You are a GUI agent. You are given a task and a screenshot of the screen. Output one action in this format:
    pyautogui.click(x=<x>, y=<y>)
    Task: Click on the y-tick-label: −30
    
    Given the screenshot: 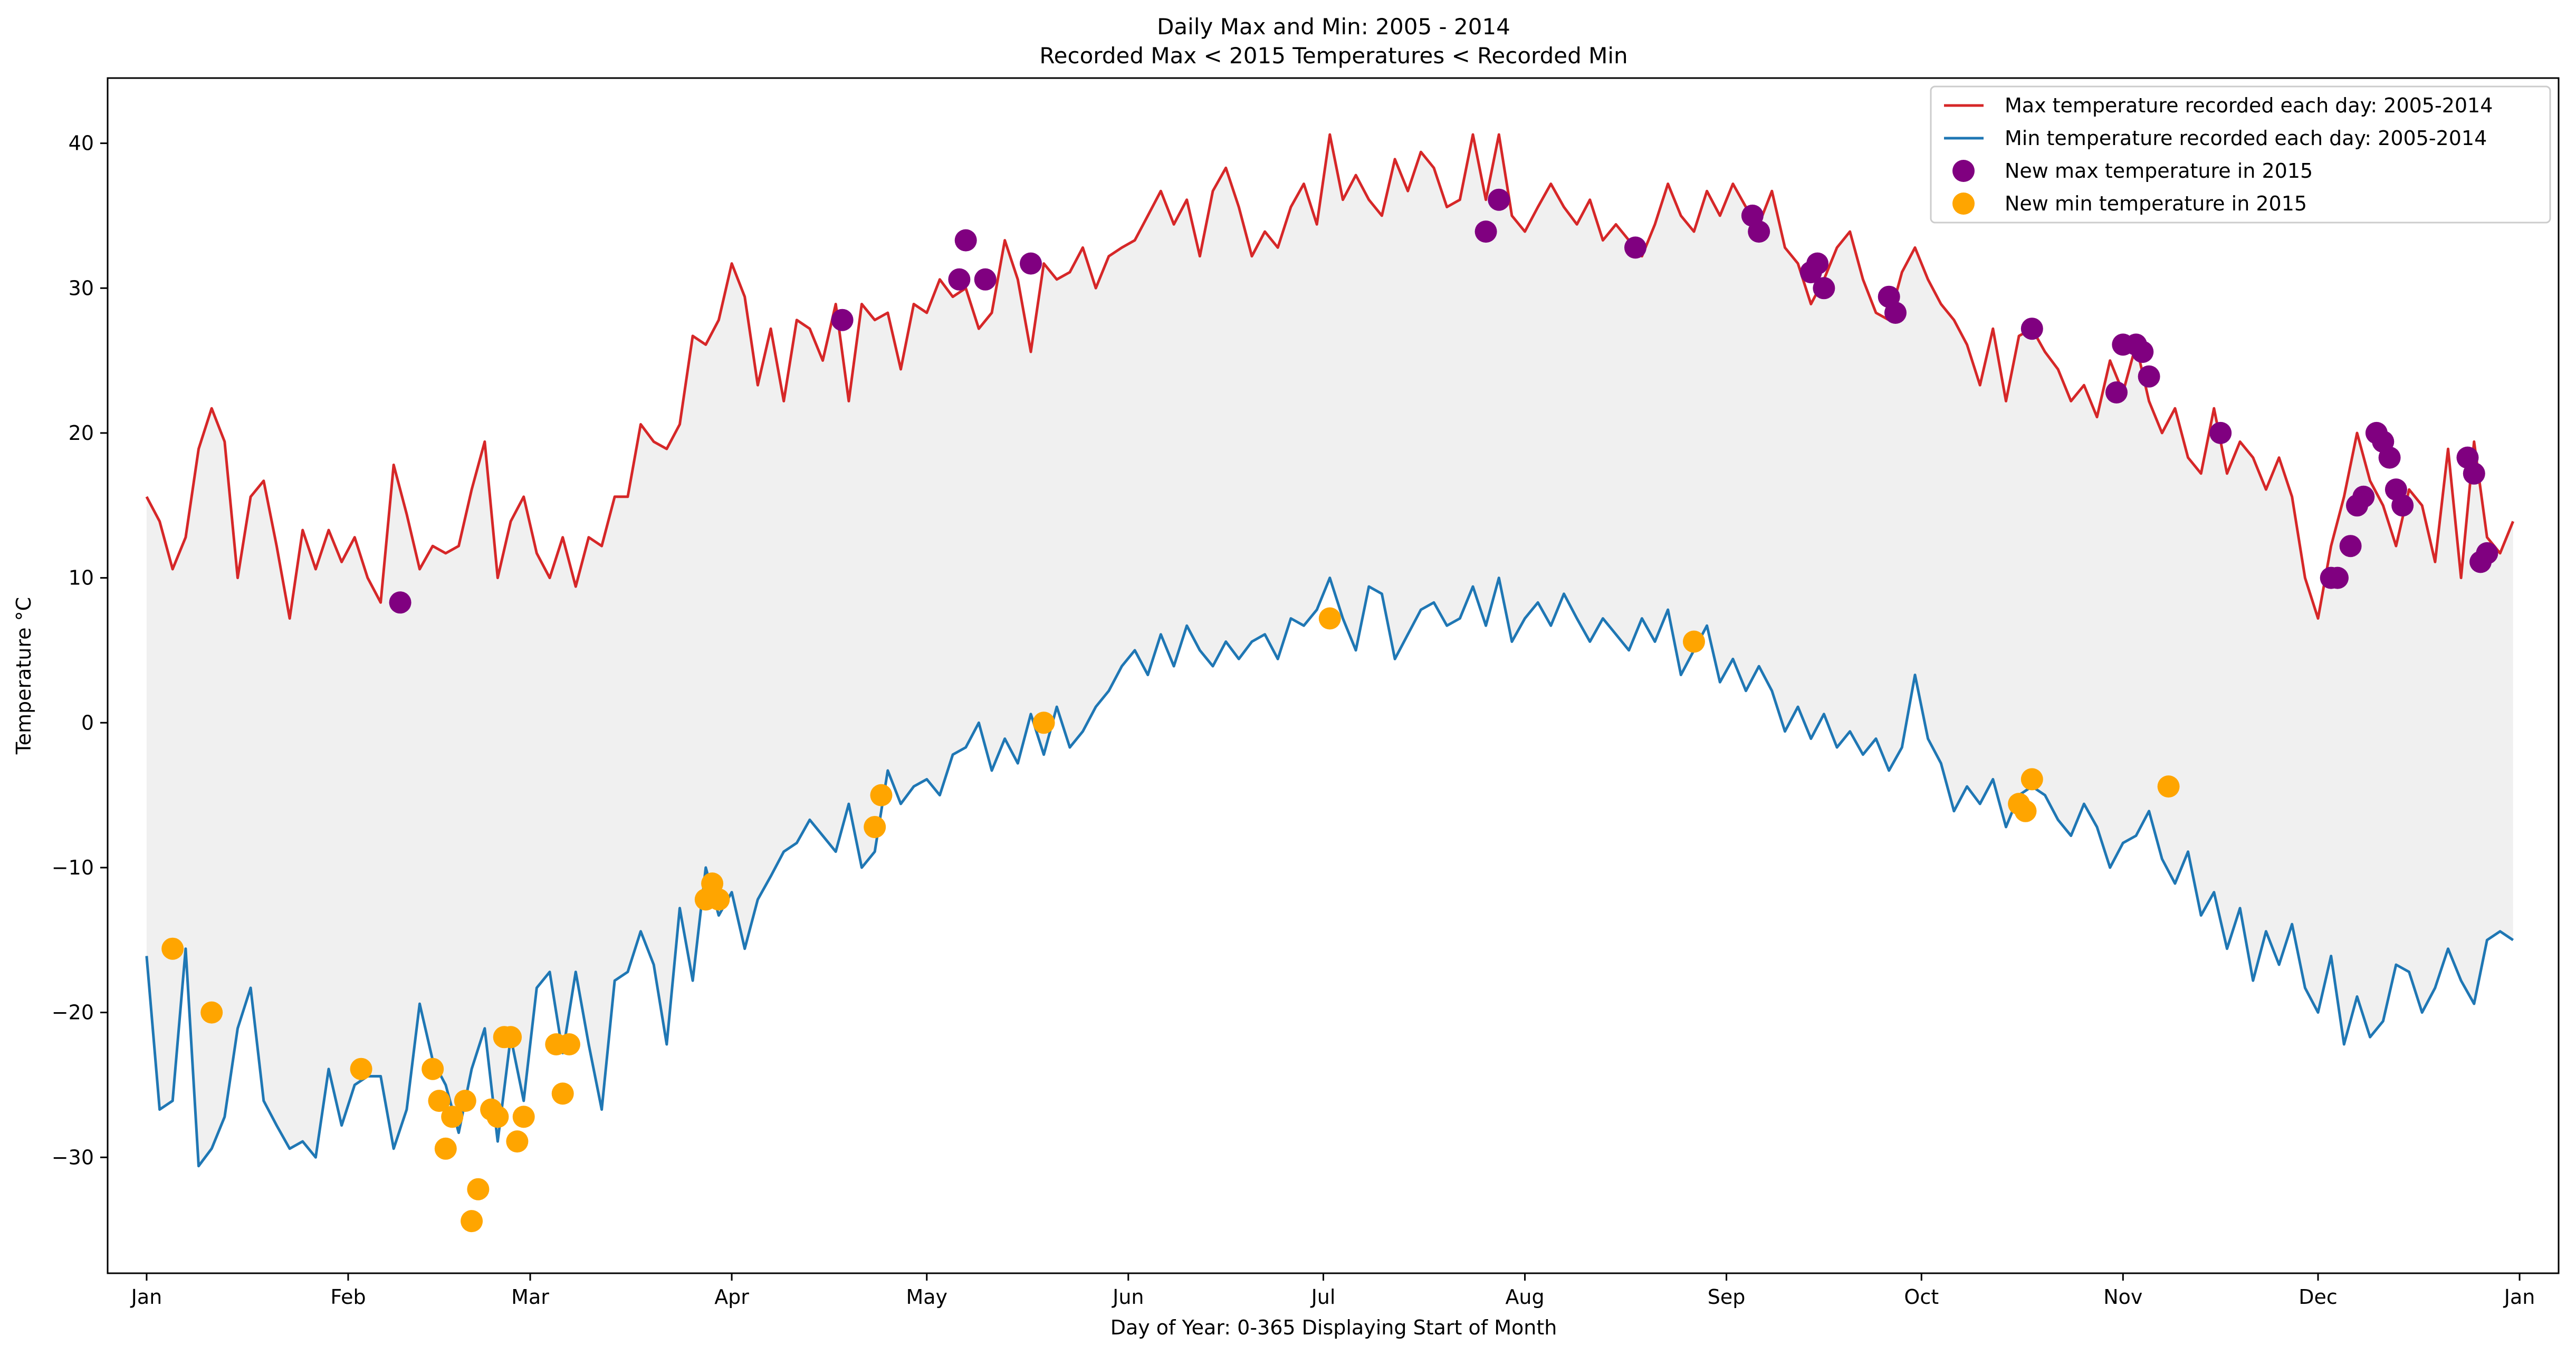 What is the action you would take?
    pyautogui.click(x=73, y=1157)
    